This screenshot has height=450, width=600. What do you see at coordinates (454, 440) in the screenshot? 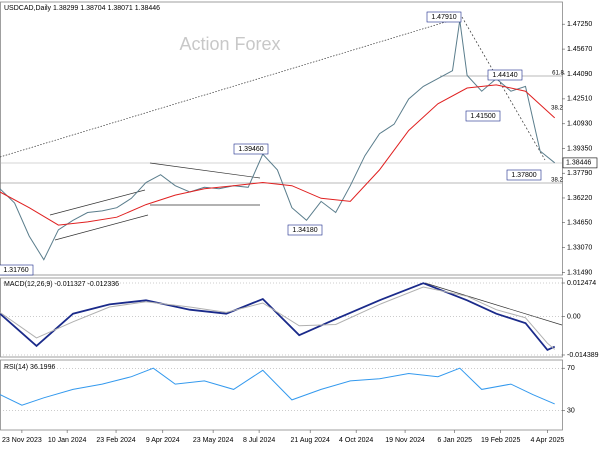
I see `x-tick-label: 6 Jan 2025` at bounding box center [454, 440].